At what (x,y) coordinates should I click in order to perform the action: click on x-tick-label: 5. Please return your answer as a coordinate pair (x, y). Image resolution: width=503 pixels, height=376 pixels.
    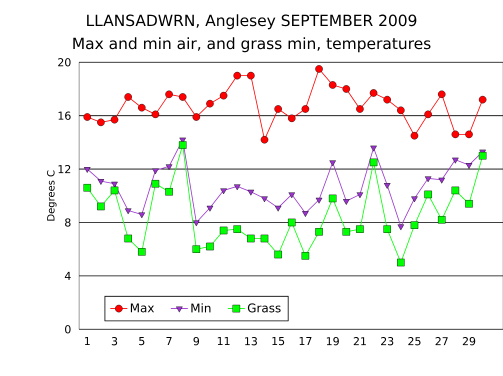
    Looking at the image, I should click on (141, 341).